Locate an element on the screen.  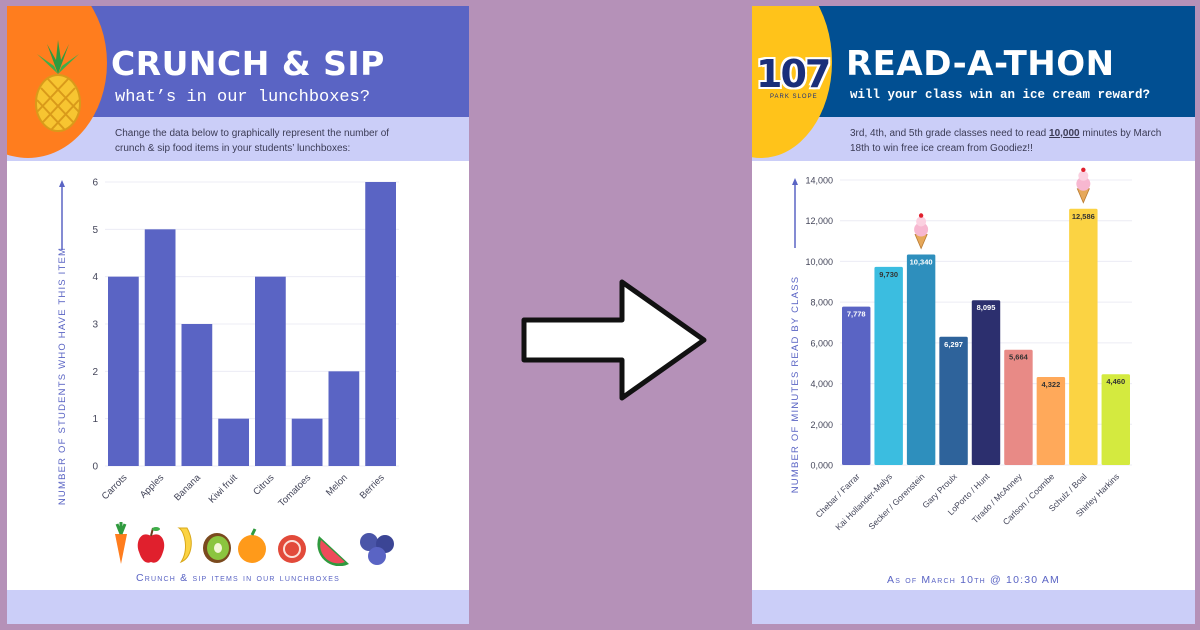
orange-icon is located at coordinates (252, 545).